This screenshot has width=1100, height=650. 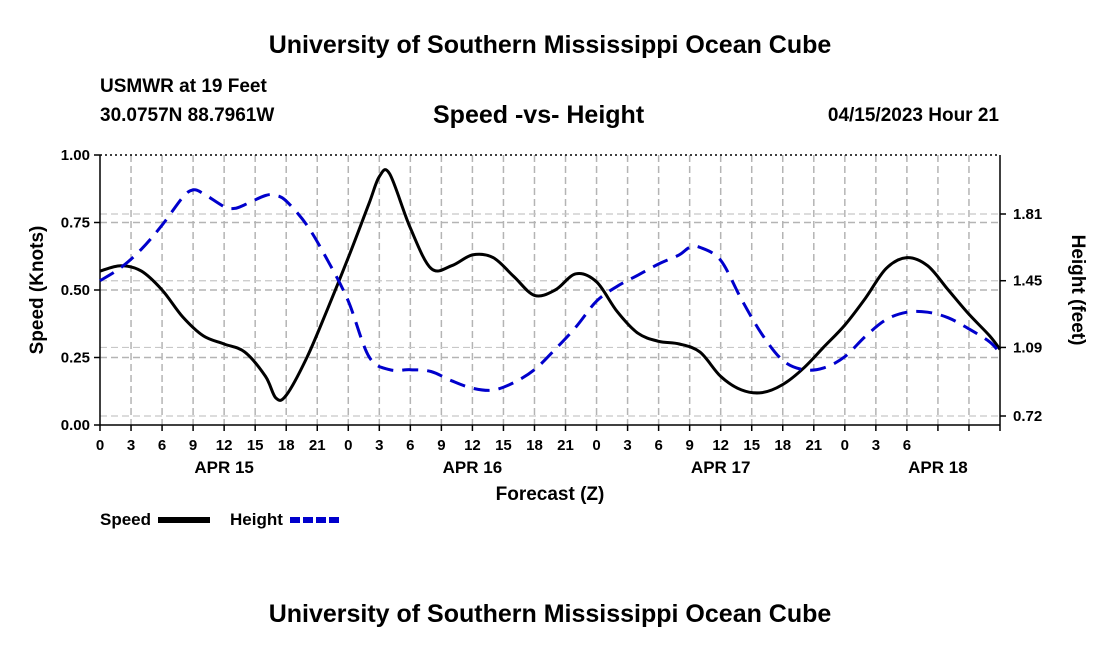 I want to click on legend-label-speed: Speed, so click(x=125, y=519).